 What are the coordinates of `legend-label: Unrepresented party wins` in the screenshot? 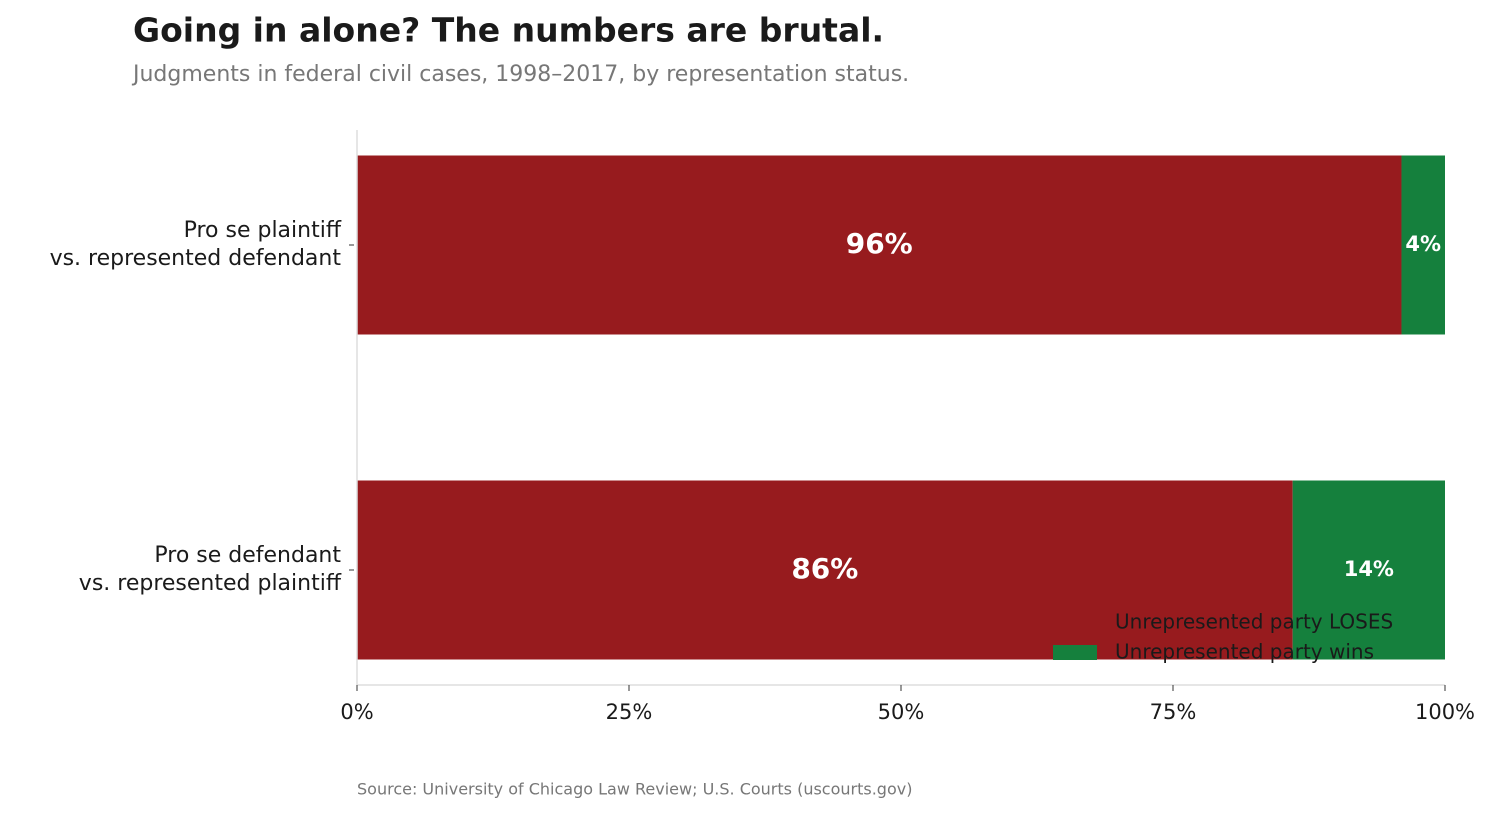 It's located at (1244, 652).